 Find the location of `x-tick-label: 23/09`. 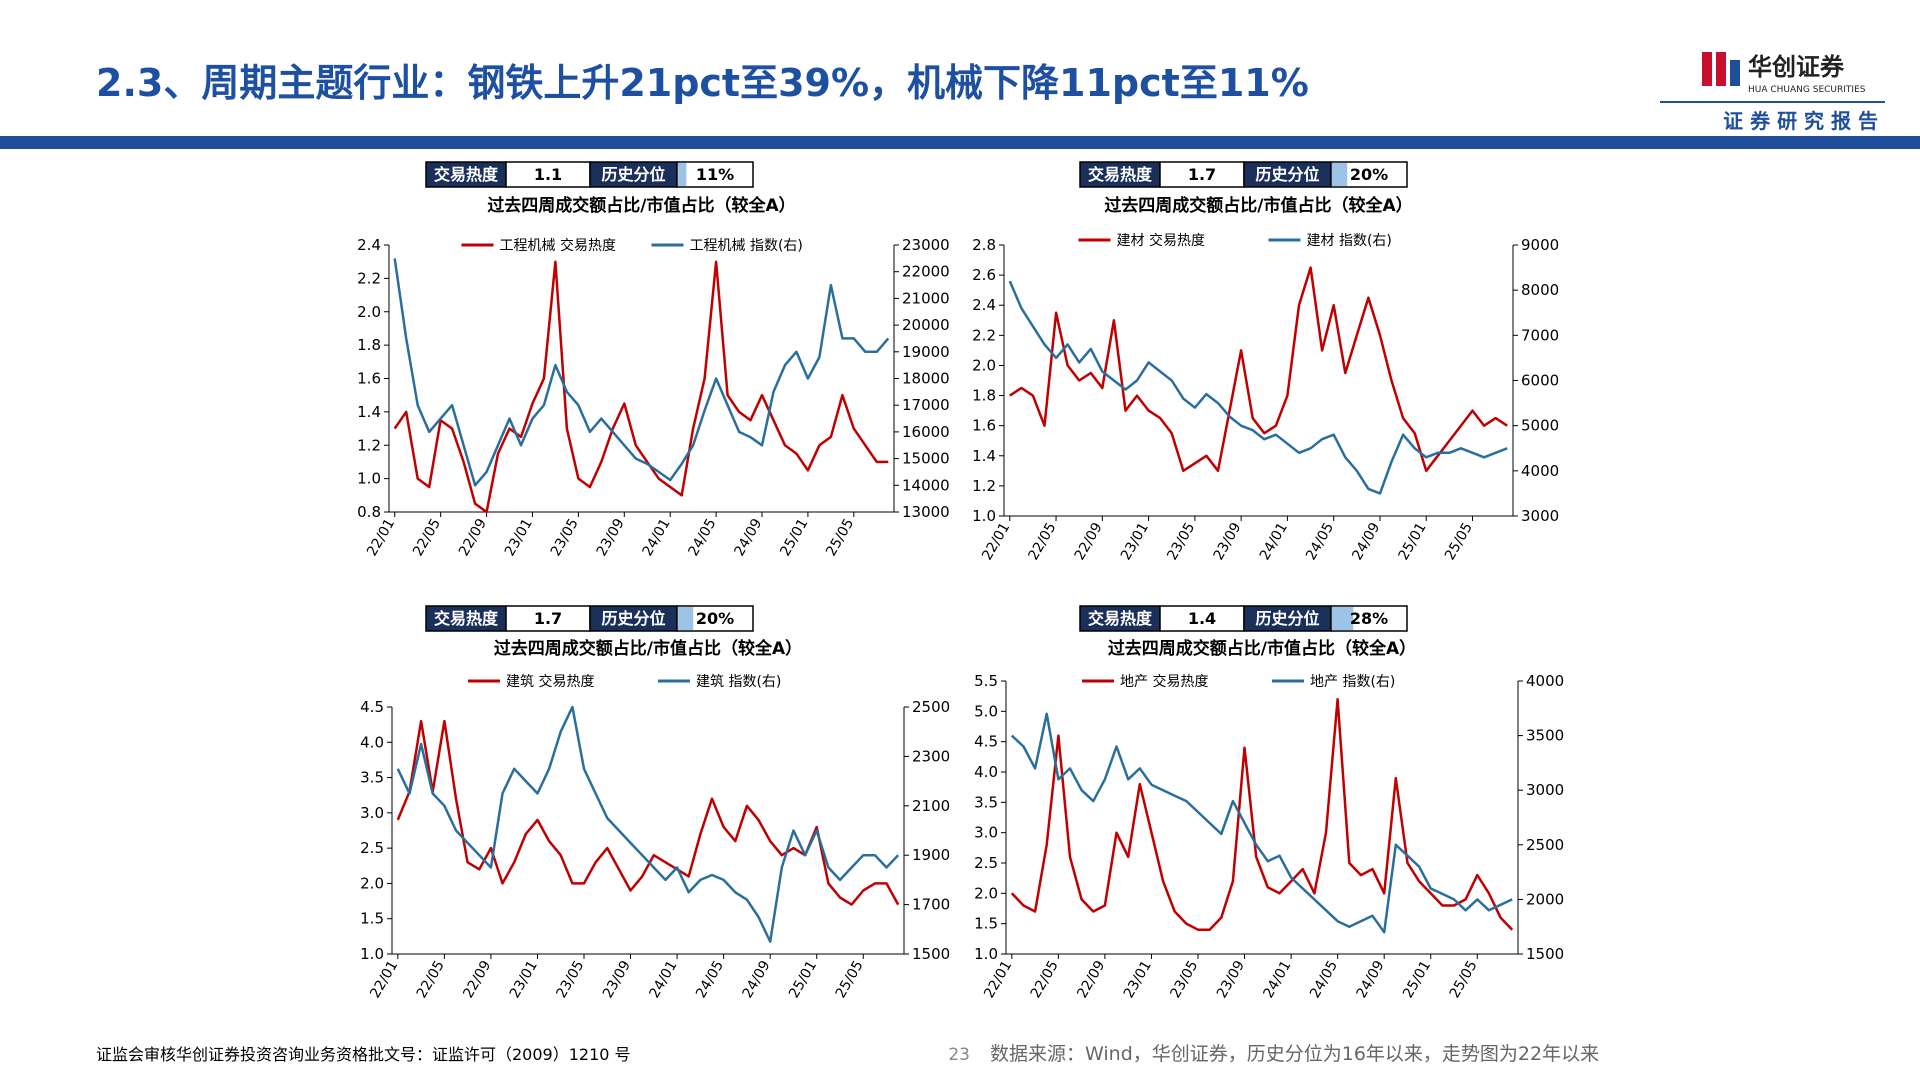

x-tick-label: 23/09 is located at coordinates (617, 979).